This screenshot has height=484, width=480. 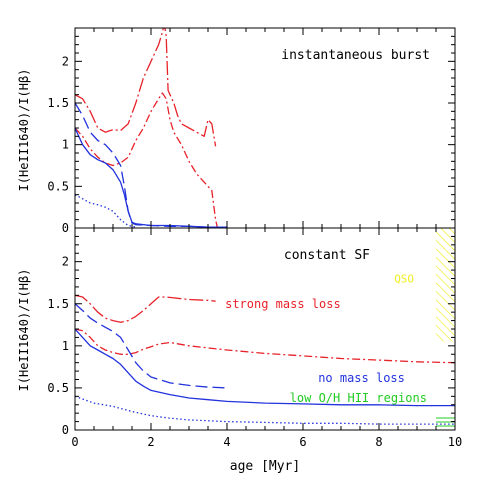 I want to click on panel-annotation: constant SF, so click(x=327, y=255).